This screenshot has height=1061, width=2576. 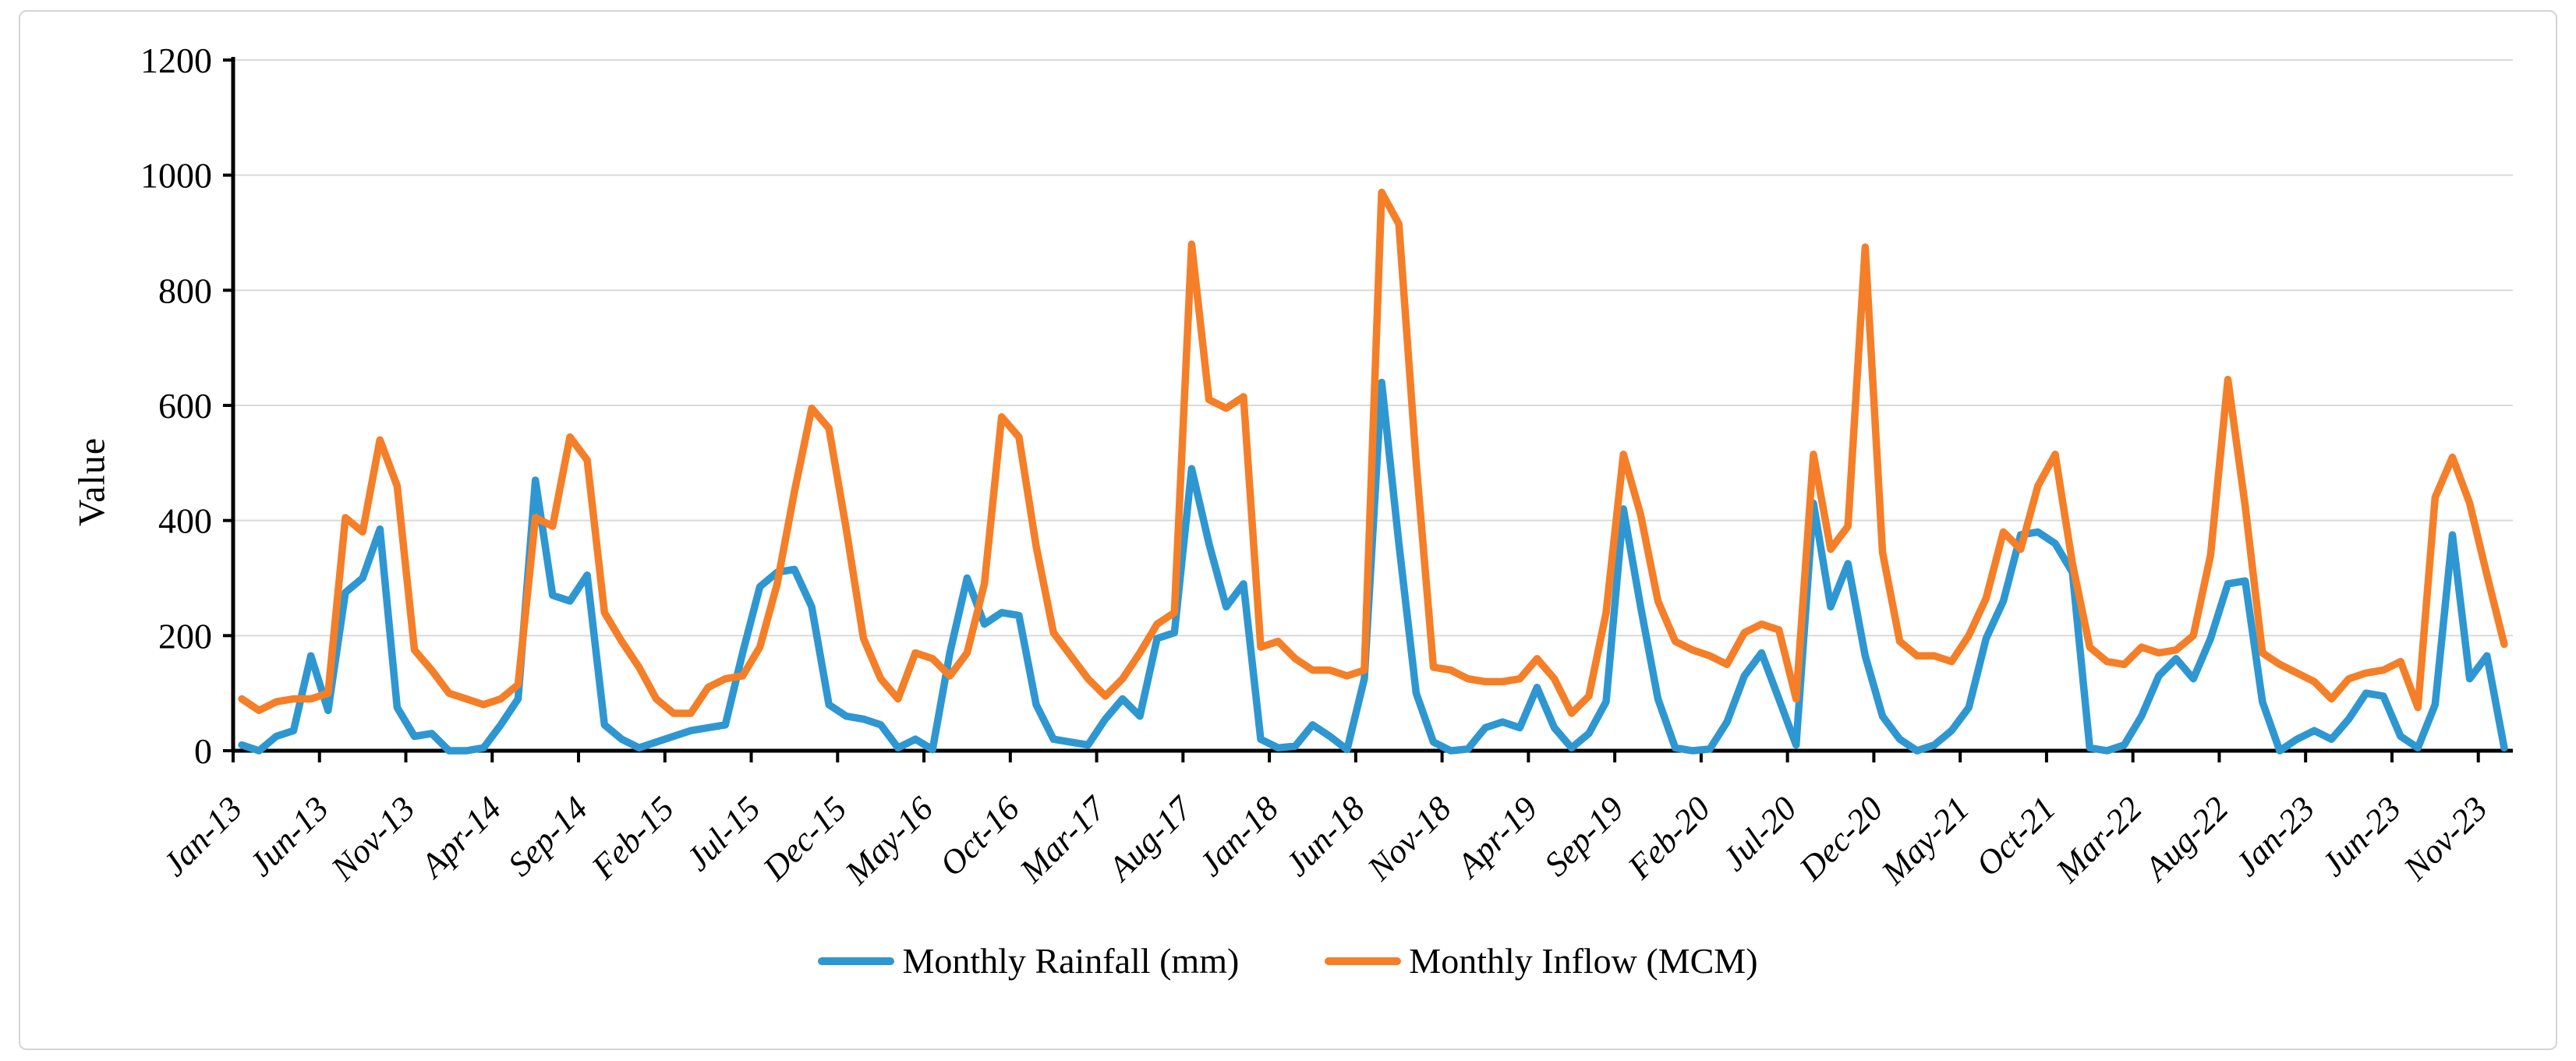 I want to click on x-tick-label-Jun-23: Jun-23, so click(x=2361, y=836).